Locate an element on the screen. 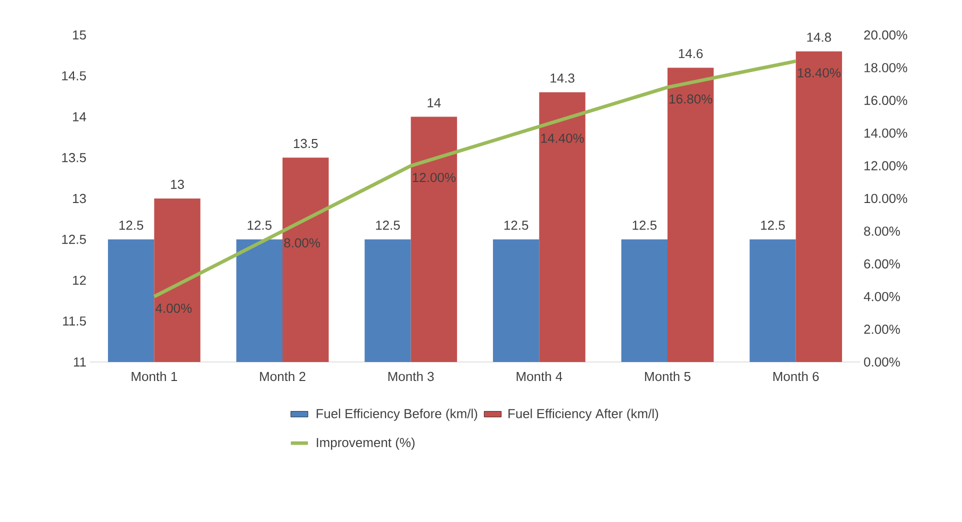  y2-tick-label: 10.00% is located at coordinates (886, 199).